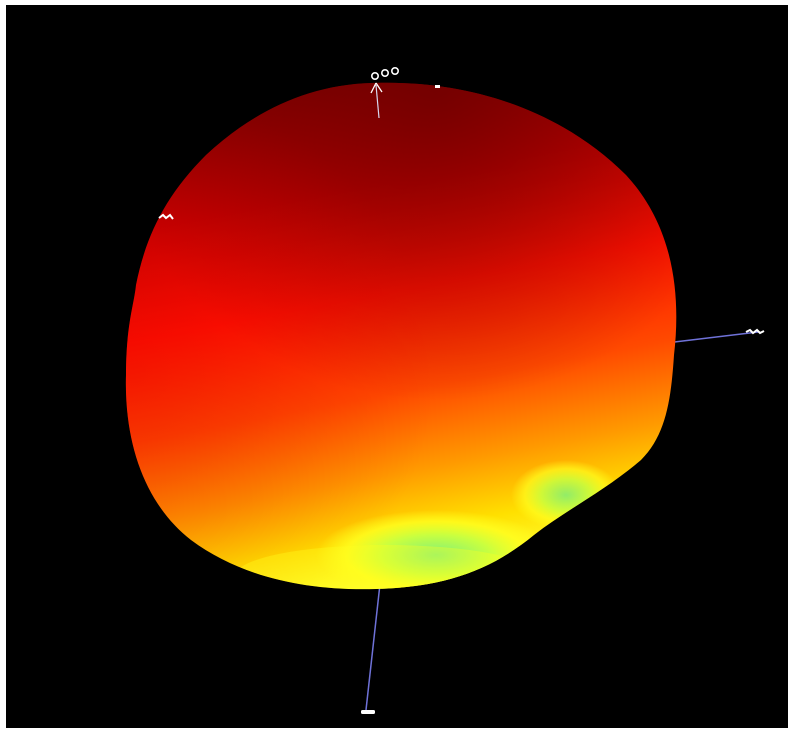  I want to click on top-axis-arrowhead, so click(376, 88).